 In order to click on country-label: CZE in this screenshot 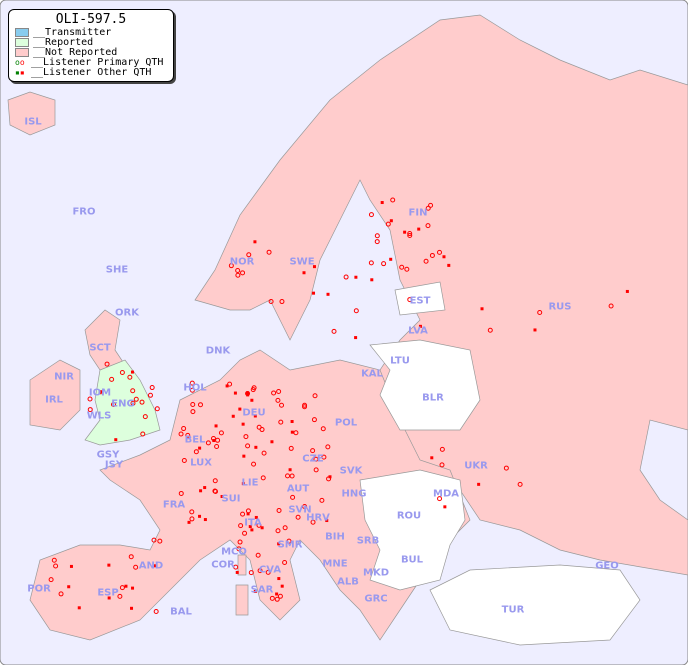, I will do `click(313, 459)`.